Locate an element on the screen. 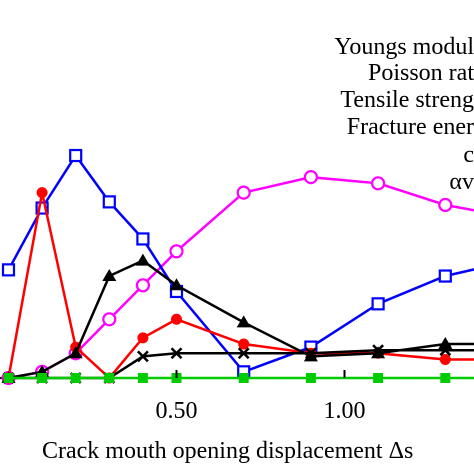 The image size is (474, 474). x-ticks: 0.501.001.5 is located at coordinates (261, 397).